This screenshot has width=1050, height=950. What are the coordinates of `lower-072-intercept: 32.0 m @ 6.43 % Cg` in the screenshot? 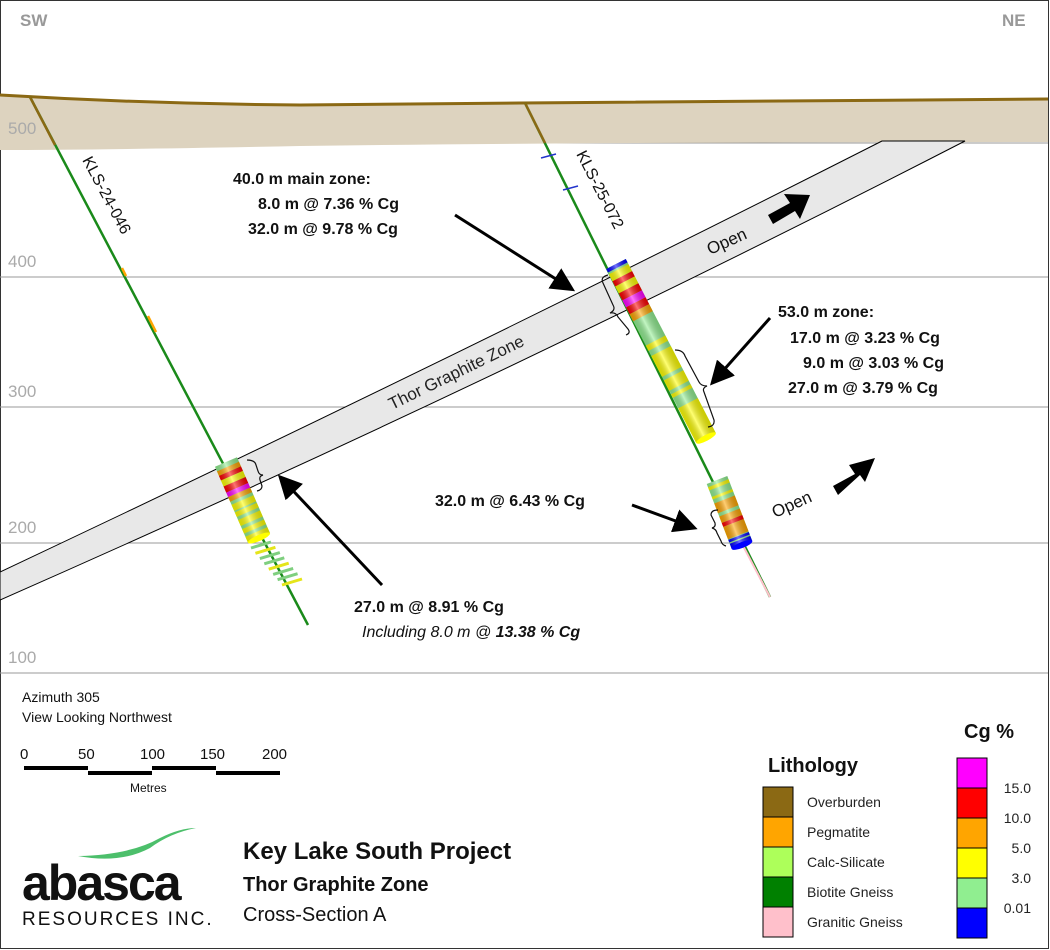 It's located at (510, 501).